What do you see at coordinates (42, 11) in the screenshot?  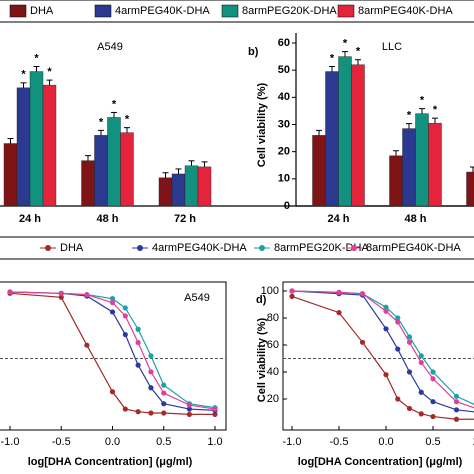 I see `legend-label: DHA` at bounding box center [42, 11].